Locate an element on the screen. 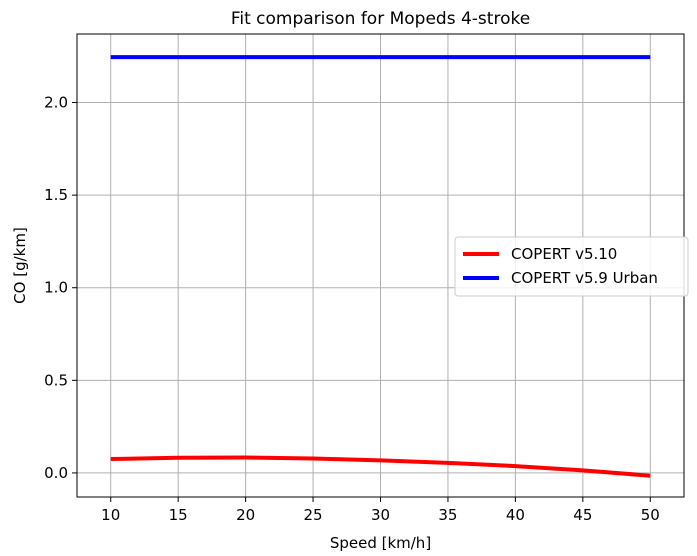 This screenshot has width=697, height=556. y-tick-label: 2.0 is located at coordinates (56, 103).